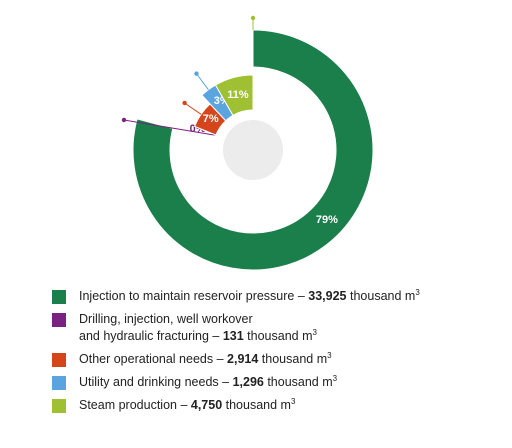 Image resolution: width=512 pixels, height=448 pixels. Describe the element at coordinates (184, 103) in the screenshot. I see `leader-dot-operational` at that location.